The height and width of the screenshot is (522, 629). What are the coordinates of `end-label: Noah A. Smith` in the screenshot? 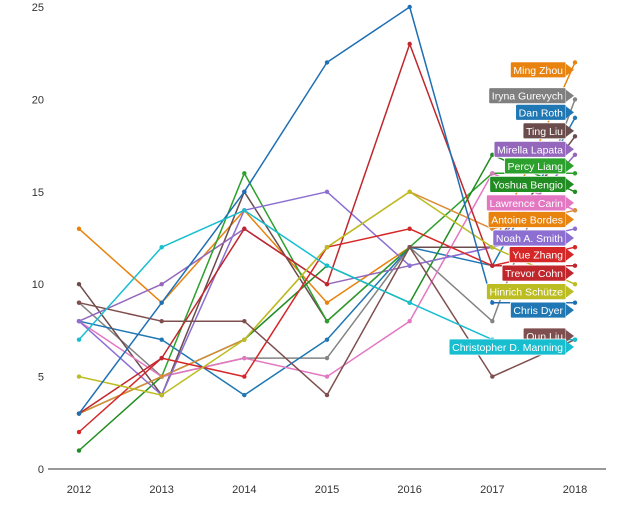 It's located at (533, 238).